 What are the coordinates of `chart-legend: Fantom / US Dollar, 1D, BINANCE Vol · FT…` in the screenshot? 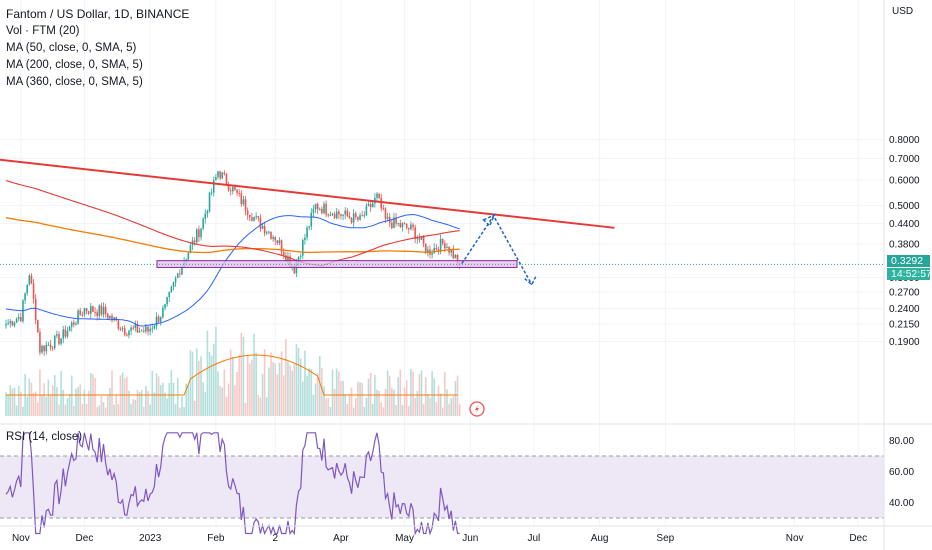 It's located at (97, 48).